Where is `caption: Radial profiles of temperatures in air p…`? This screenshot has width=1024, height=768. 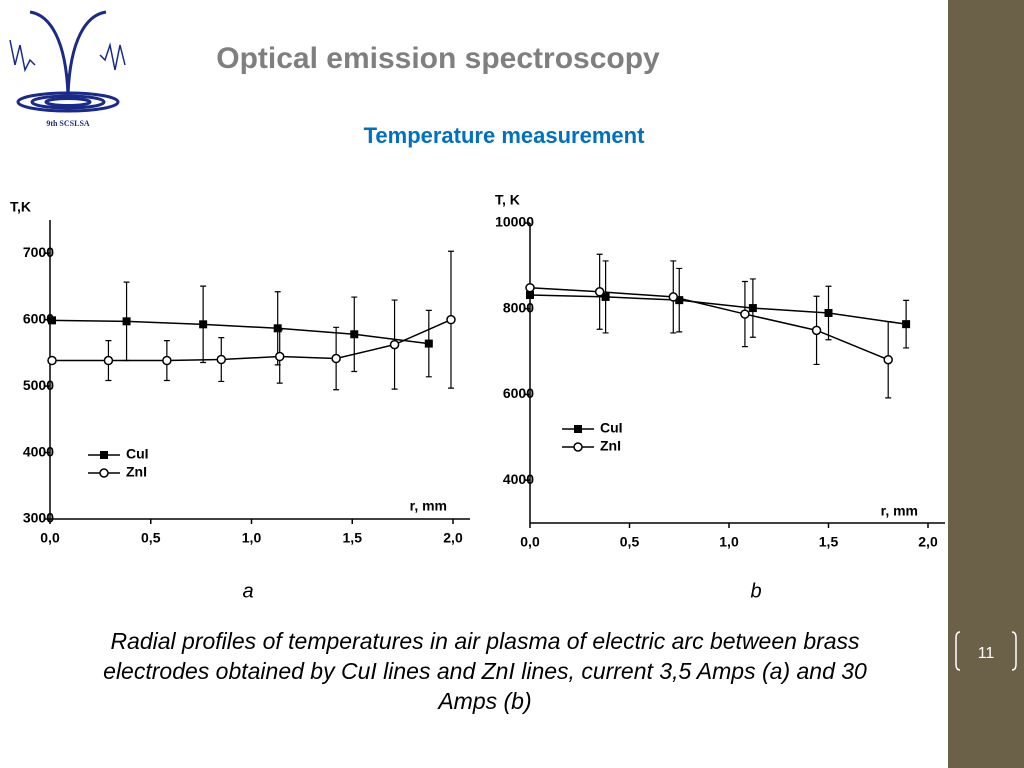
caption: Radial profiles of temperatures in air p… is located at coordinates (485, 671).